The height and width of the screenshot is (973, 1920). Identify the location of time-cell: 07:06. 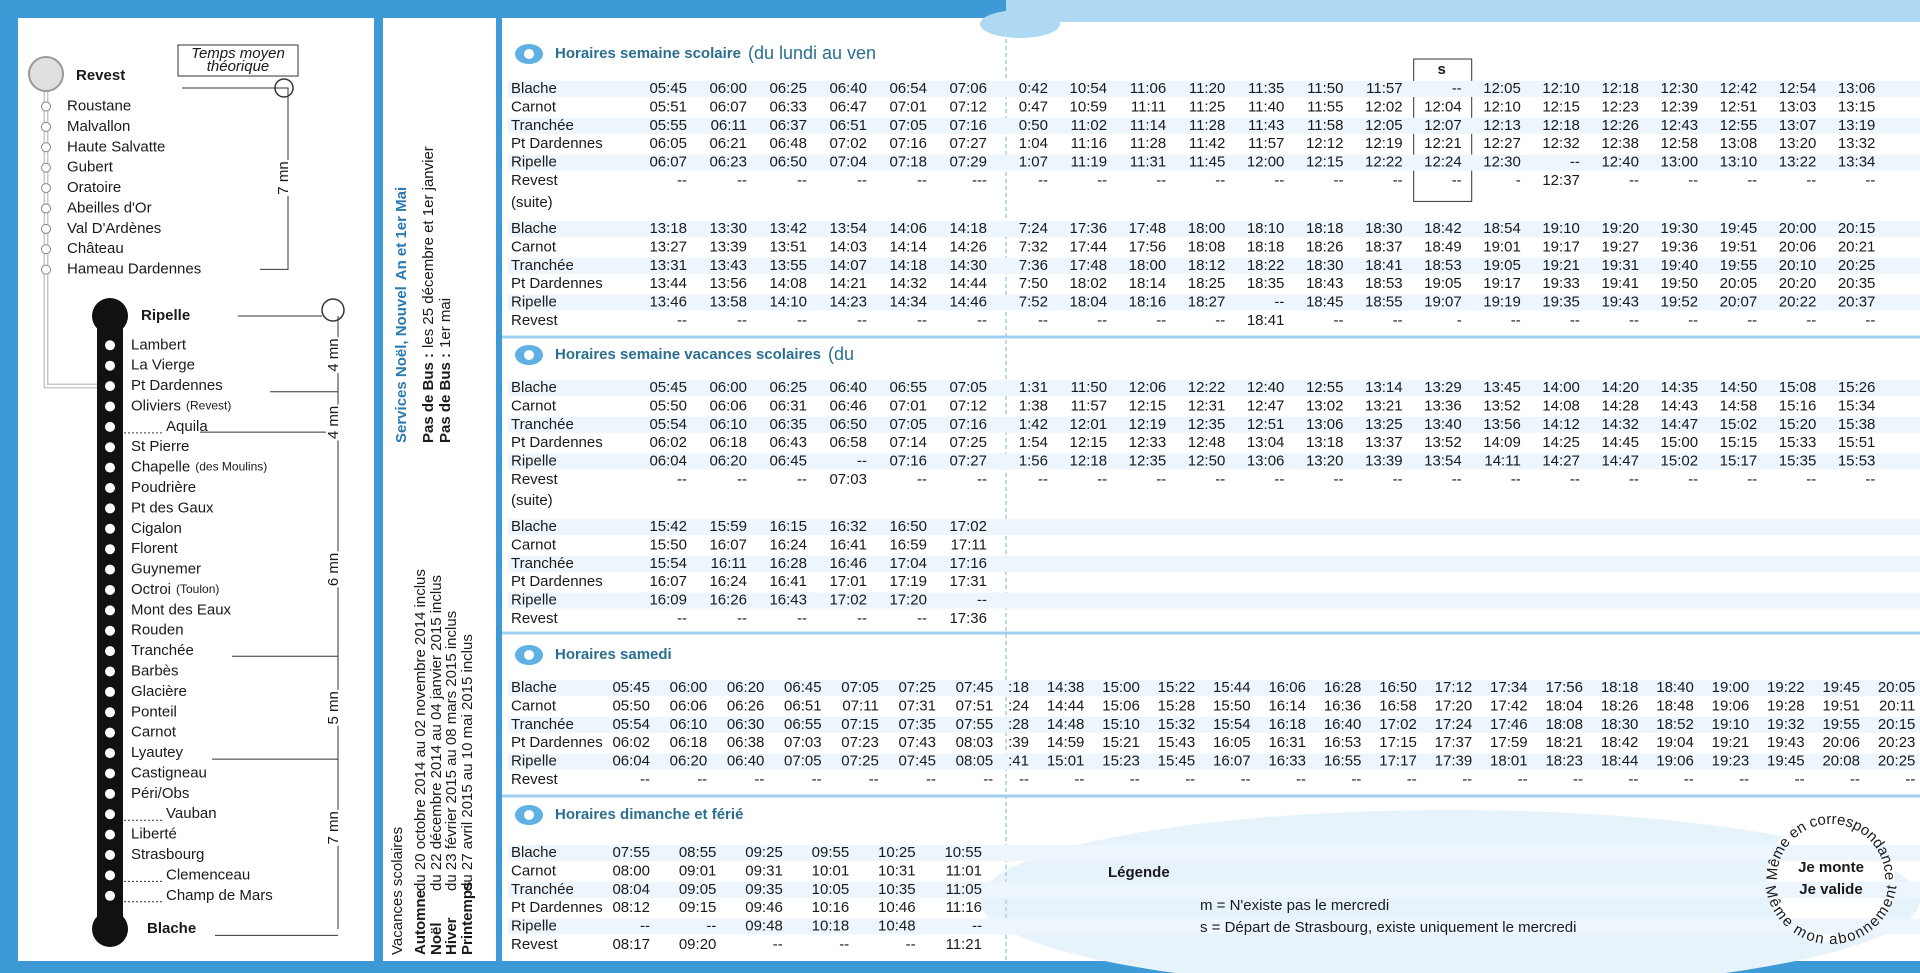
(968, 88).